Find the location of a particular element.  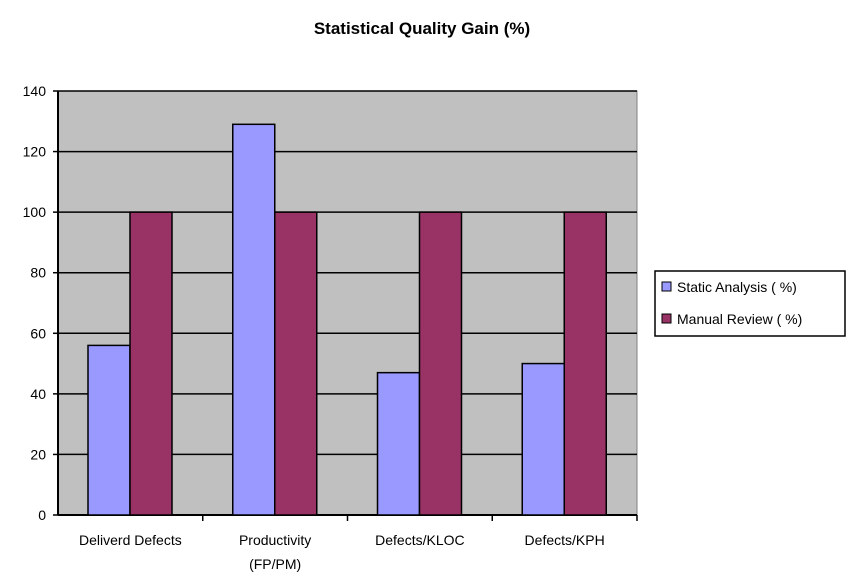

y-tick-label: 80 is located at coordinates (38, 273).